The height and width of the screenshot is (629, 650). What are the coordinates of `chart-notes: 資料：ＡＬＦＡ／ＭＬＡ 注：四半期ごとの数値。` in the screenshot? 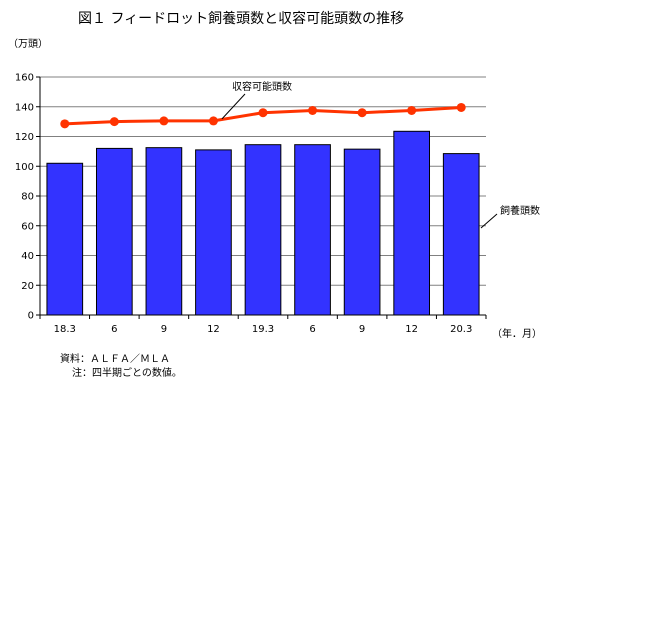 It's located at (121, 367).